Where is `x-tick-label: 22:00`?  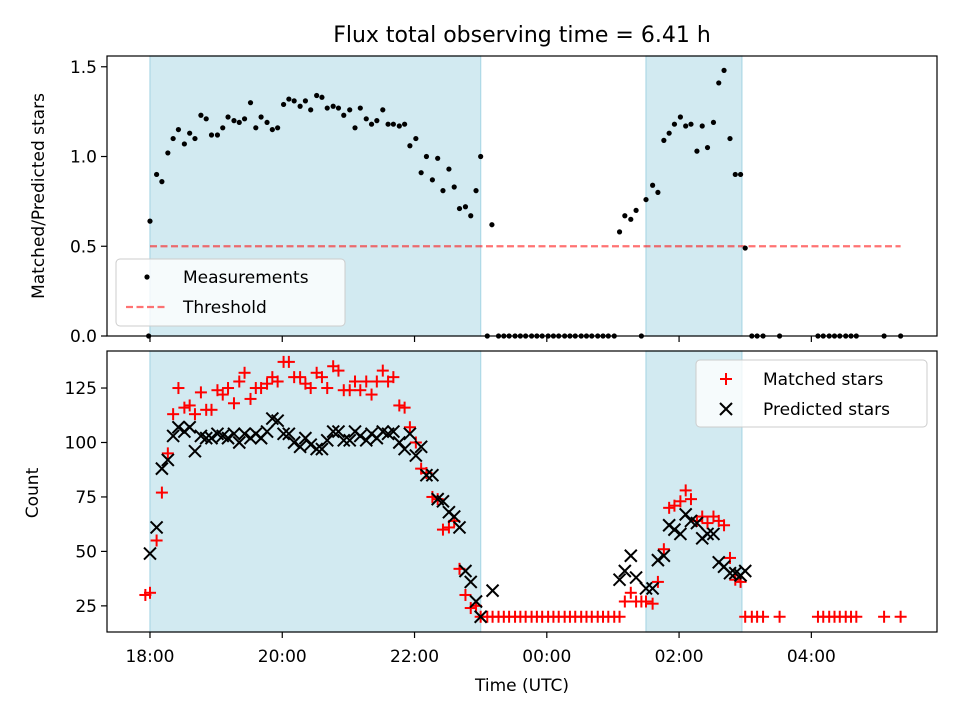 x-tick-label: 22:00 is located at coordinates (414, 657).